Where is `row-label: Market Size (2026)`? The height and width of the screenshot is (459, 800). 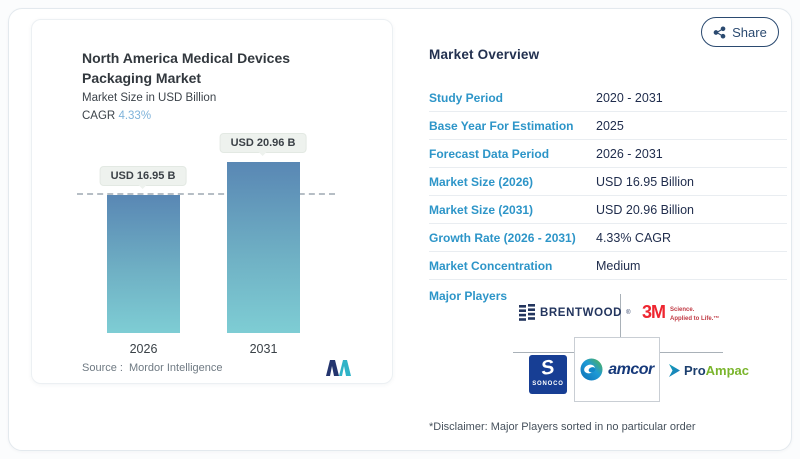
row-label: Market Size (2026) is located at coordinates (481, 181).